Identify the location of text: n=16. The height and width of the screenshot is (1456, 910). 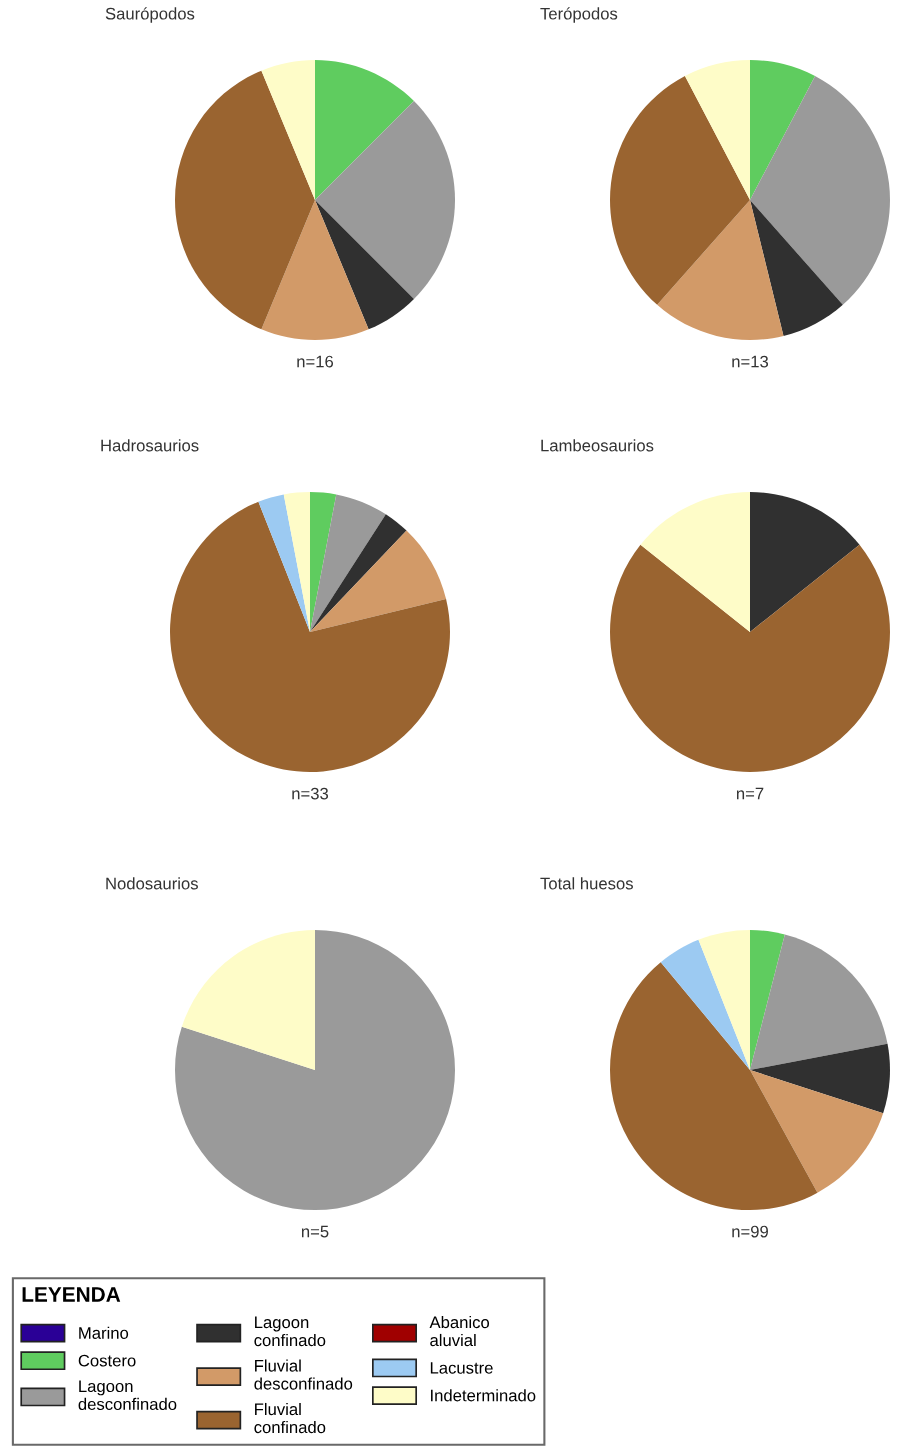
(315, 361).